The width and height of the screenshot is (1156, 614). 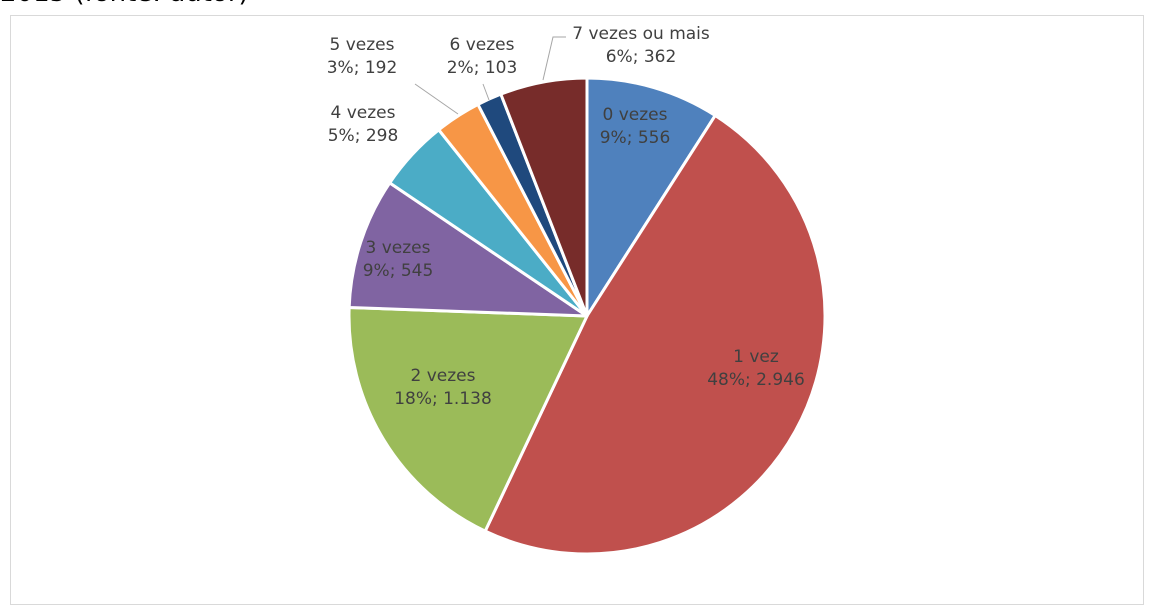 I want to click on data-label: 1 vez 48%; 2.946, so click(x=756, y=368).